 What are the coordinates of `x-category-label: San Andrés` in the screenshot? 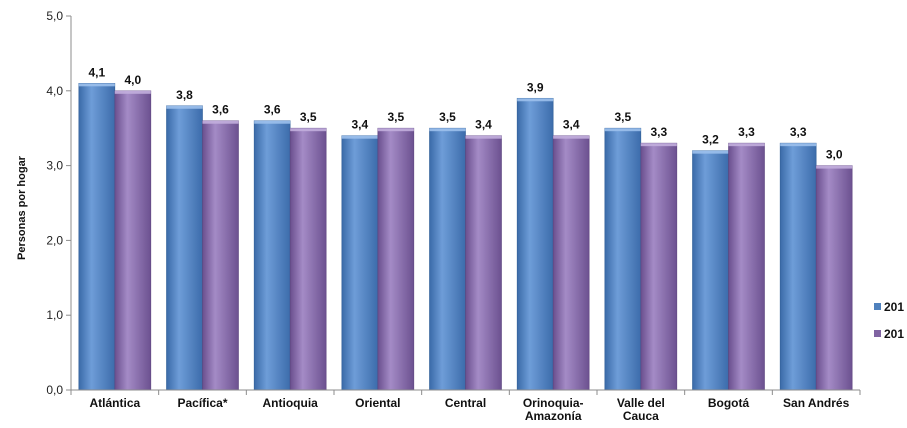 It's located at (816, 403).